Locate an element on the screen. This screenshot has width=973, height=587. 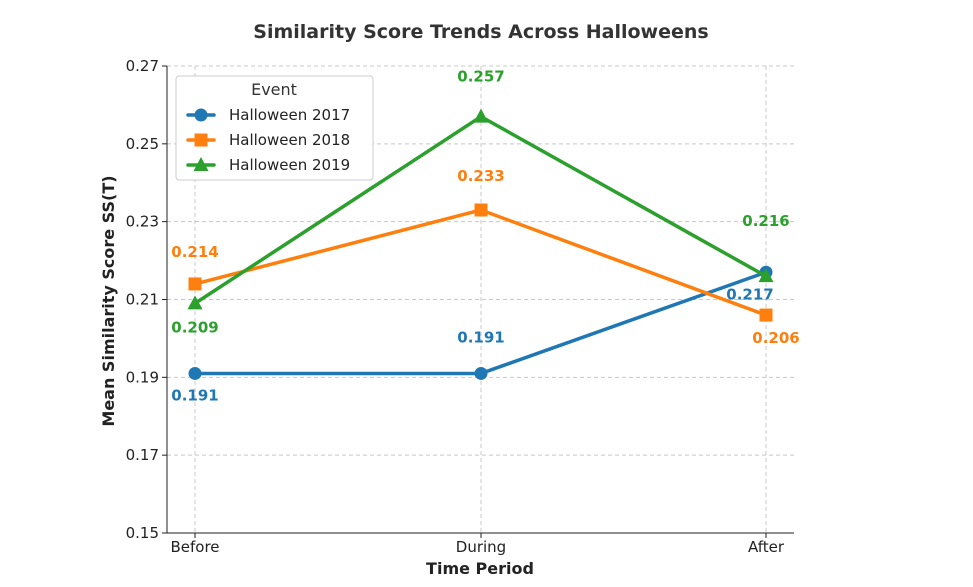
data-label: 0.217 is located at coordinates (749, 294).